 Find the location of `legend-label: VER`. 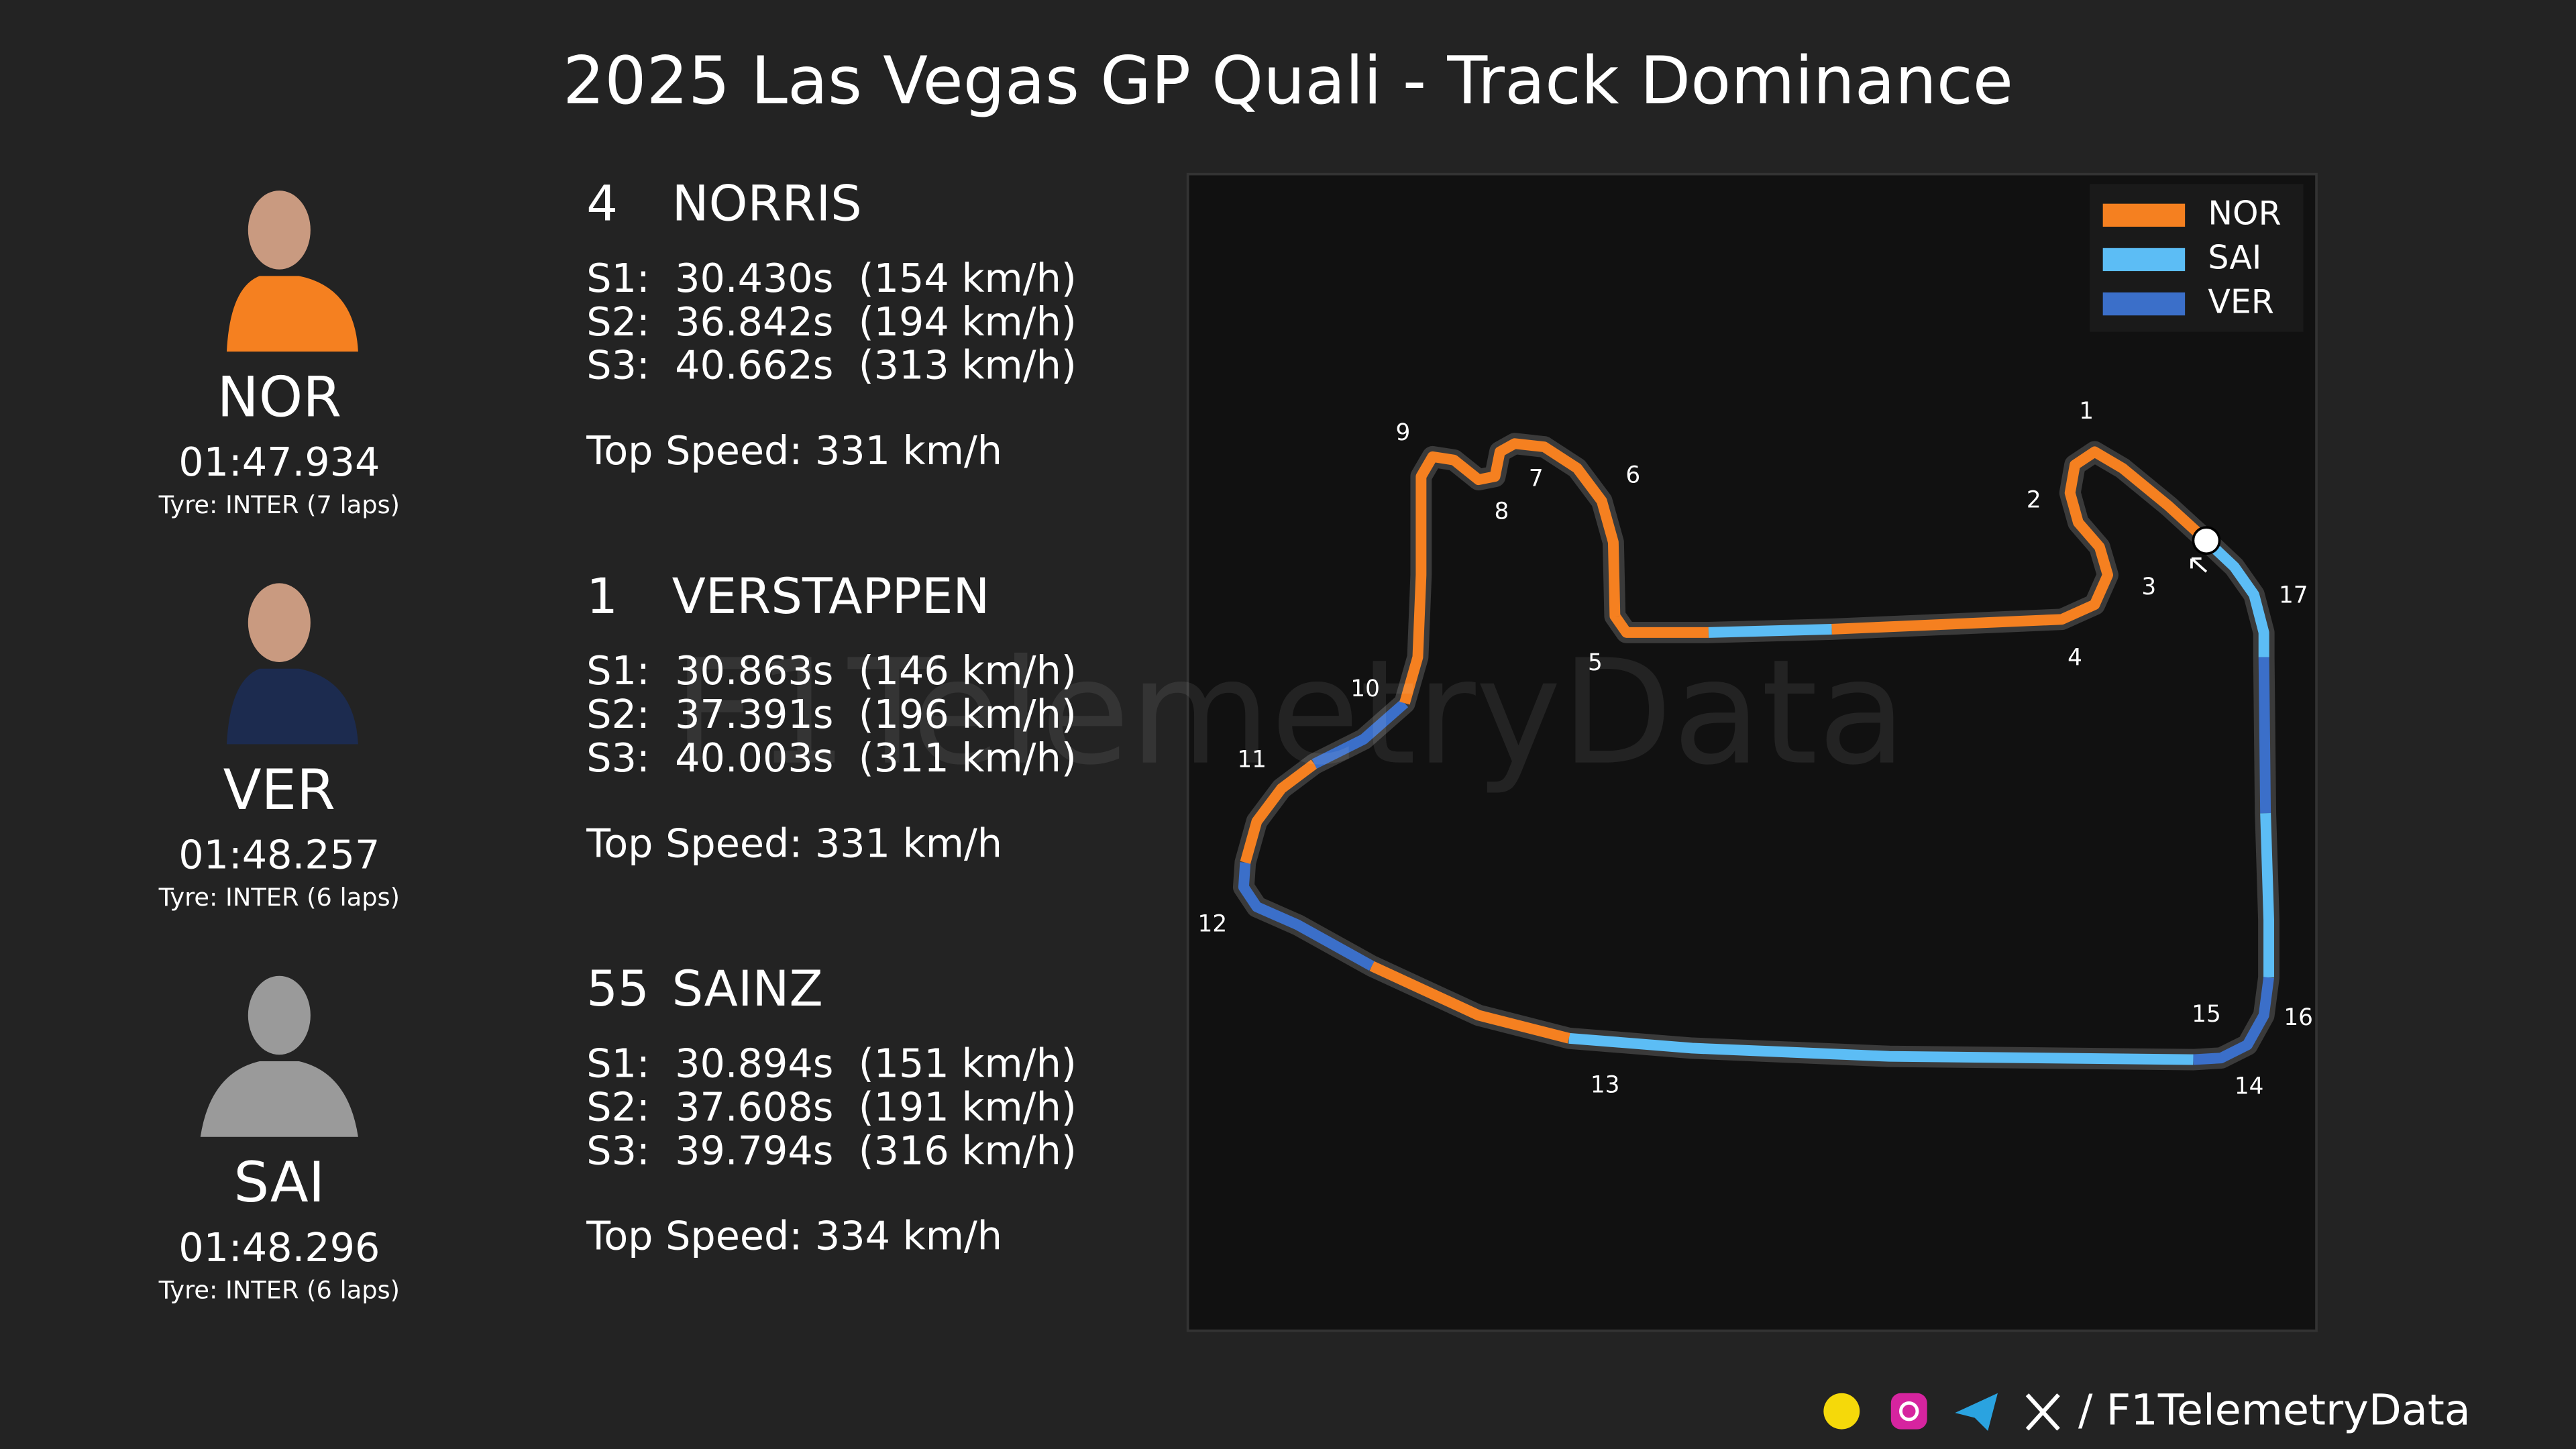

legend-label: VER is located at coordinates (2240, 302).